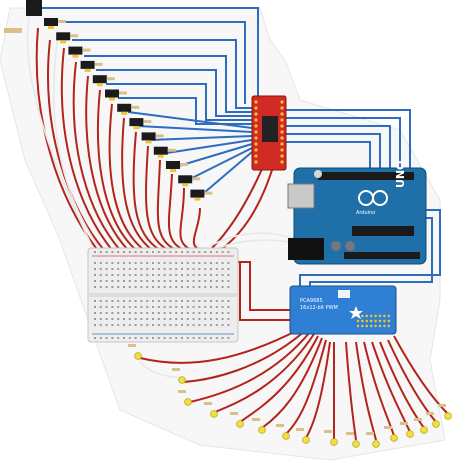 The width and height of the screenshot is (453, 464). Describe the element at coordinates (34, 8) in the screenshot. I see `top-sensor-chip` at that location.